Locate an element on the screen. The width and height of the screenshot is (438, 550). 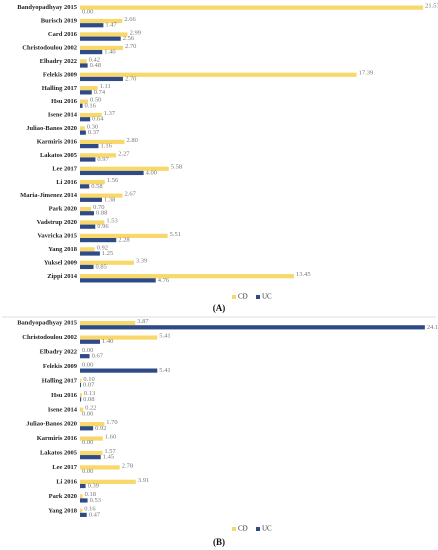
value-label: 0.22 is located at coordinates (90, 408).